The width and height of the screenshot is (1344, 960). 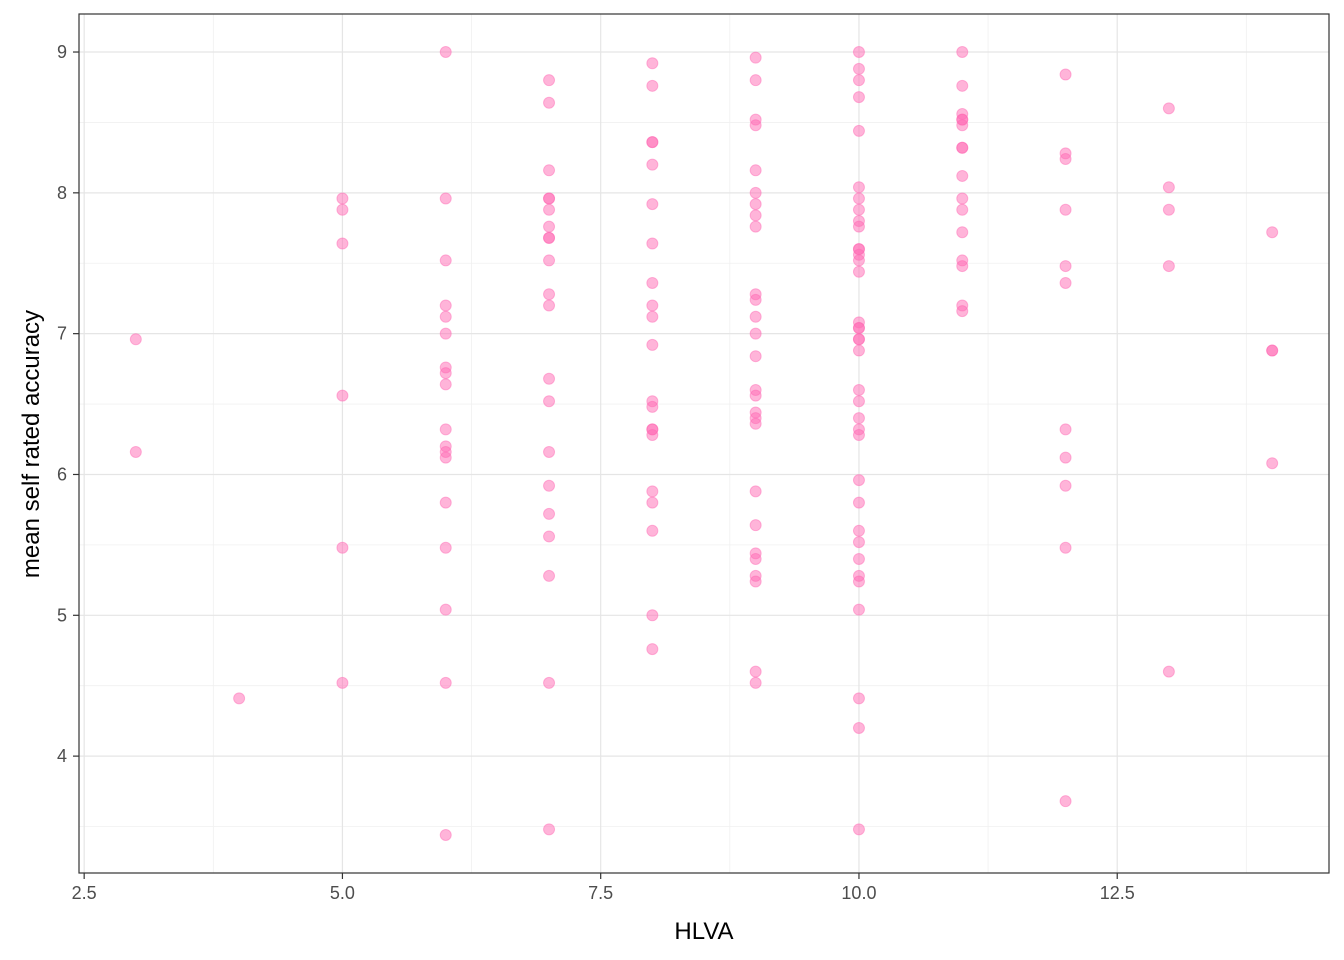 I want to click on x-tick-label: 10.0, so click(x=858, y=893).